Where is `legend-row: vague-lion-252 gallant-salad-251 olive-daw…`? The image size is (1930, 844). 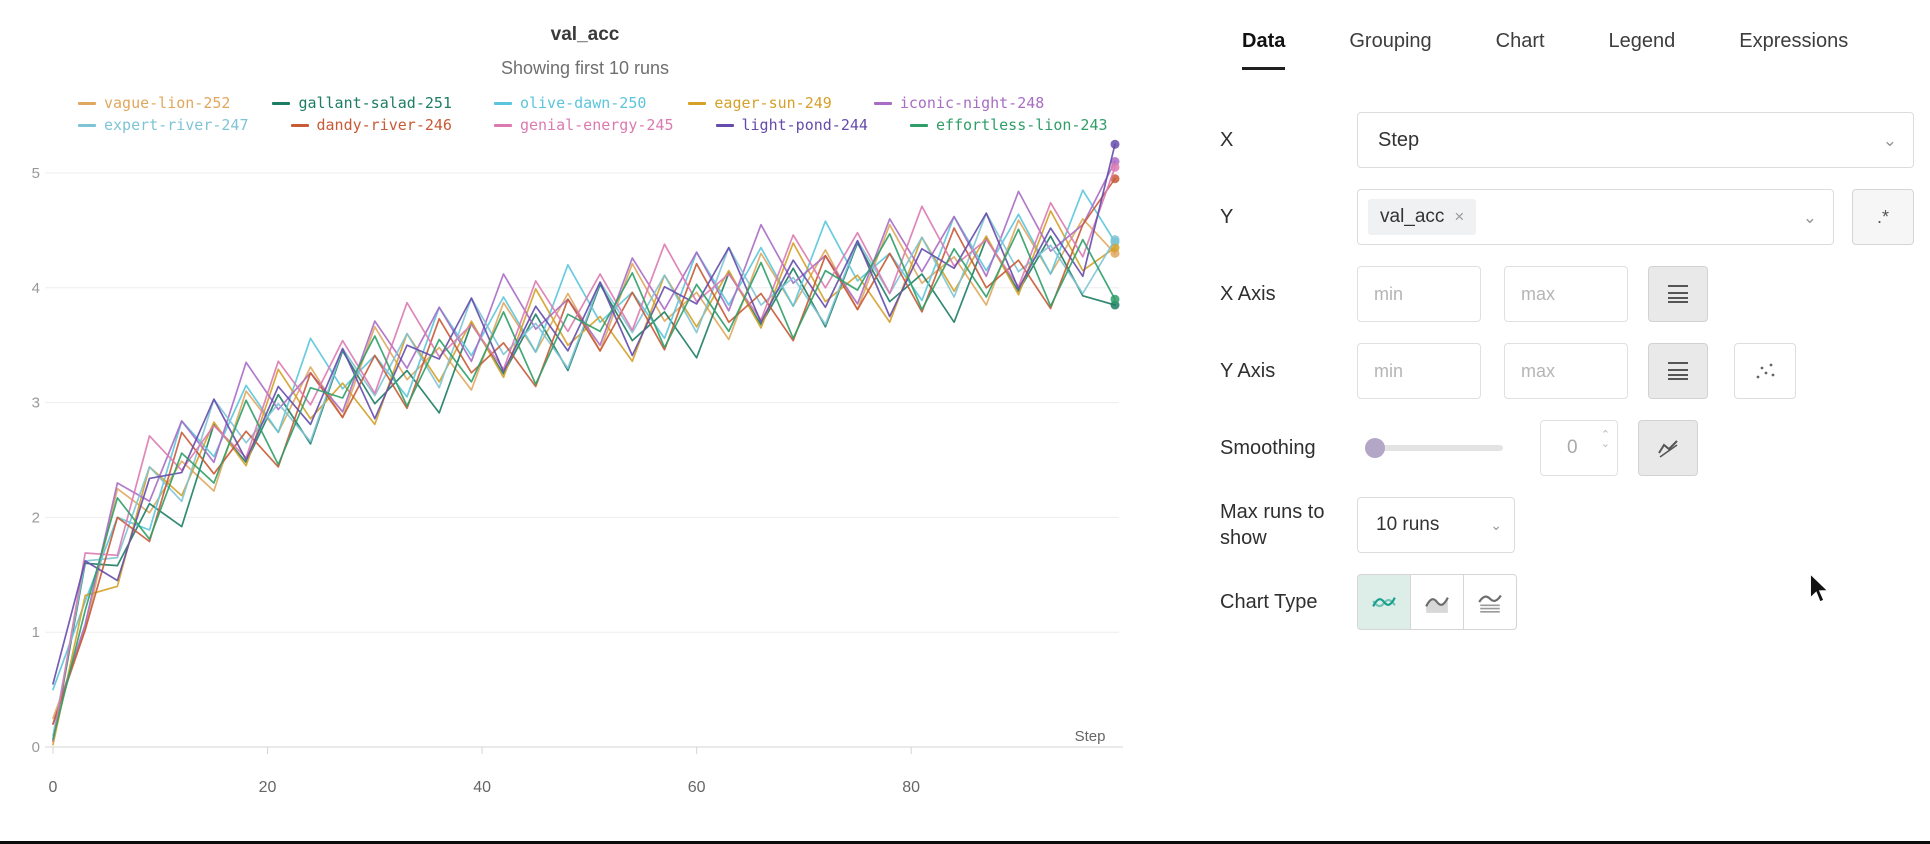 legend-row: vague-lion-252 gallant-salad-251 olive-daw… is located at coordinates (620, 103).